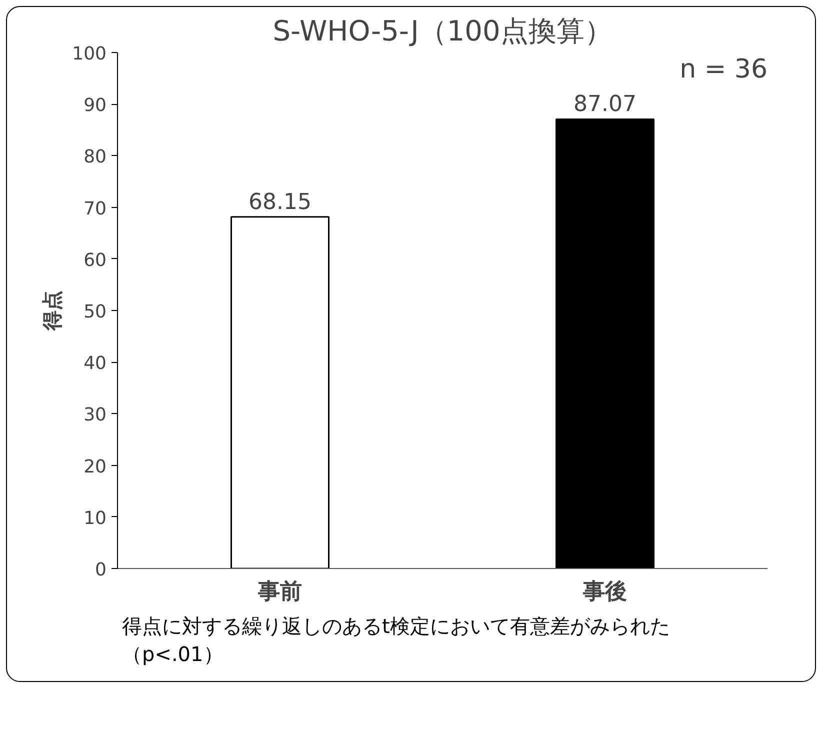 This screenshot has width=833, height=743. What do you see at coordinates (95, 105) in the screenshot?
I see `y-tick-label: 90` at bounding box center [95, 105].